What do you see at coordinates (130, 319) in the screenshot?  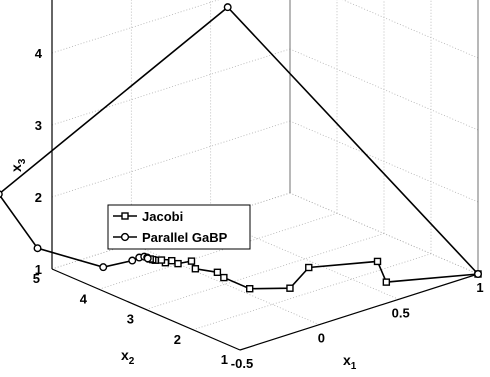 I see `y-tick-label: 3` at bounding box center [130, 319].